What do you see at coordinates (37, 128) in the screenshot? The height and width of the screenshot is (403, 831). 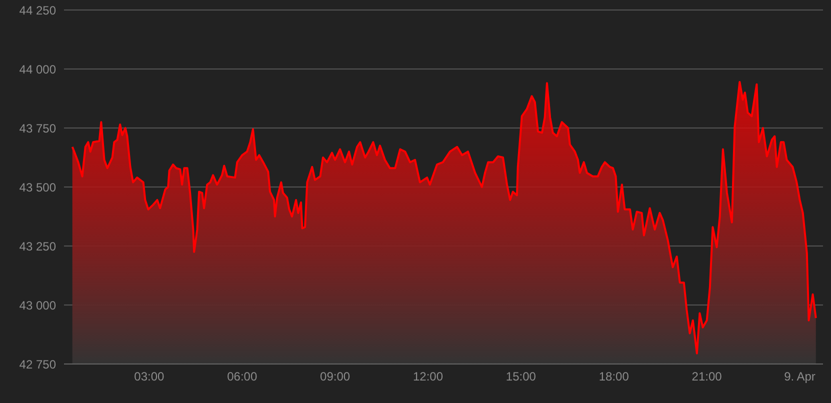 I see `y-tick-label: 43 750` at bounding box center [37, 128].